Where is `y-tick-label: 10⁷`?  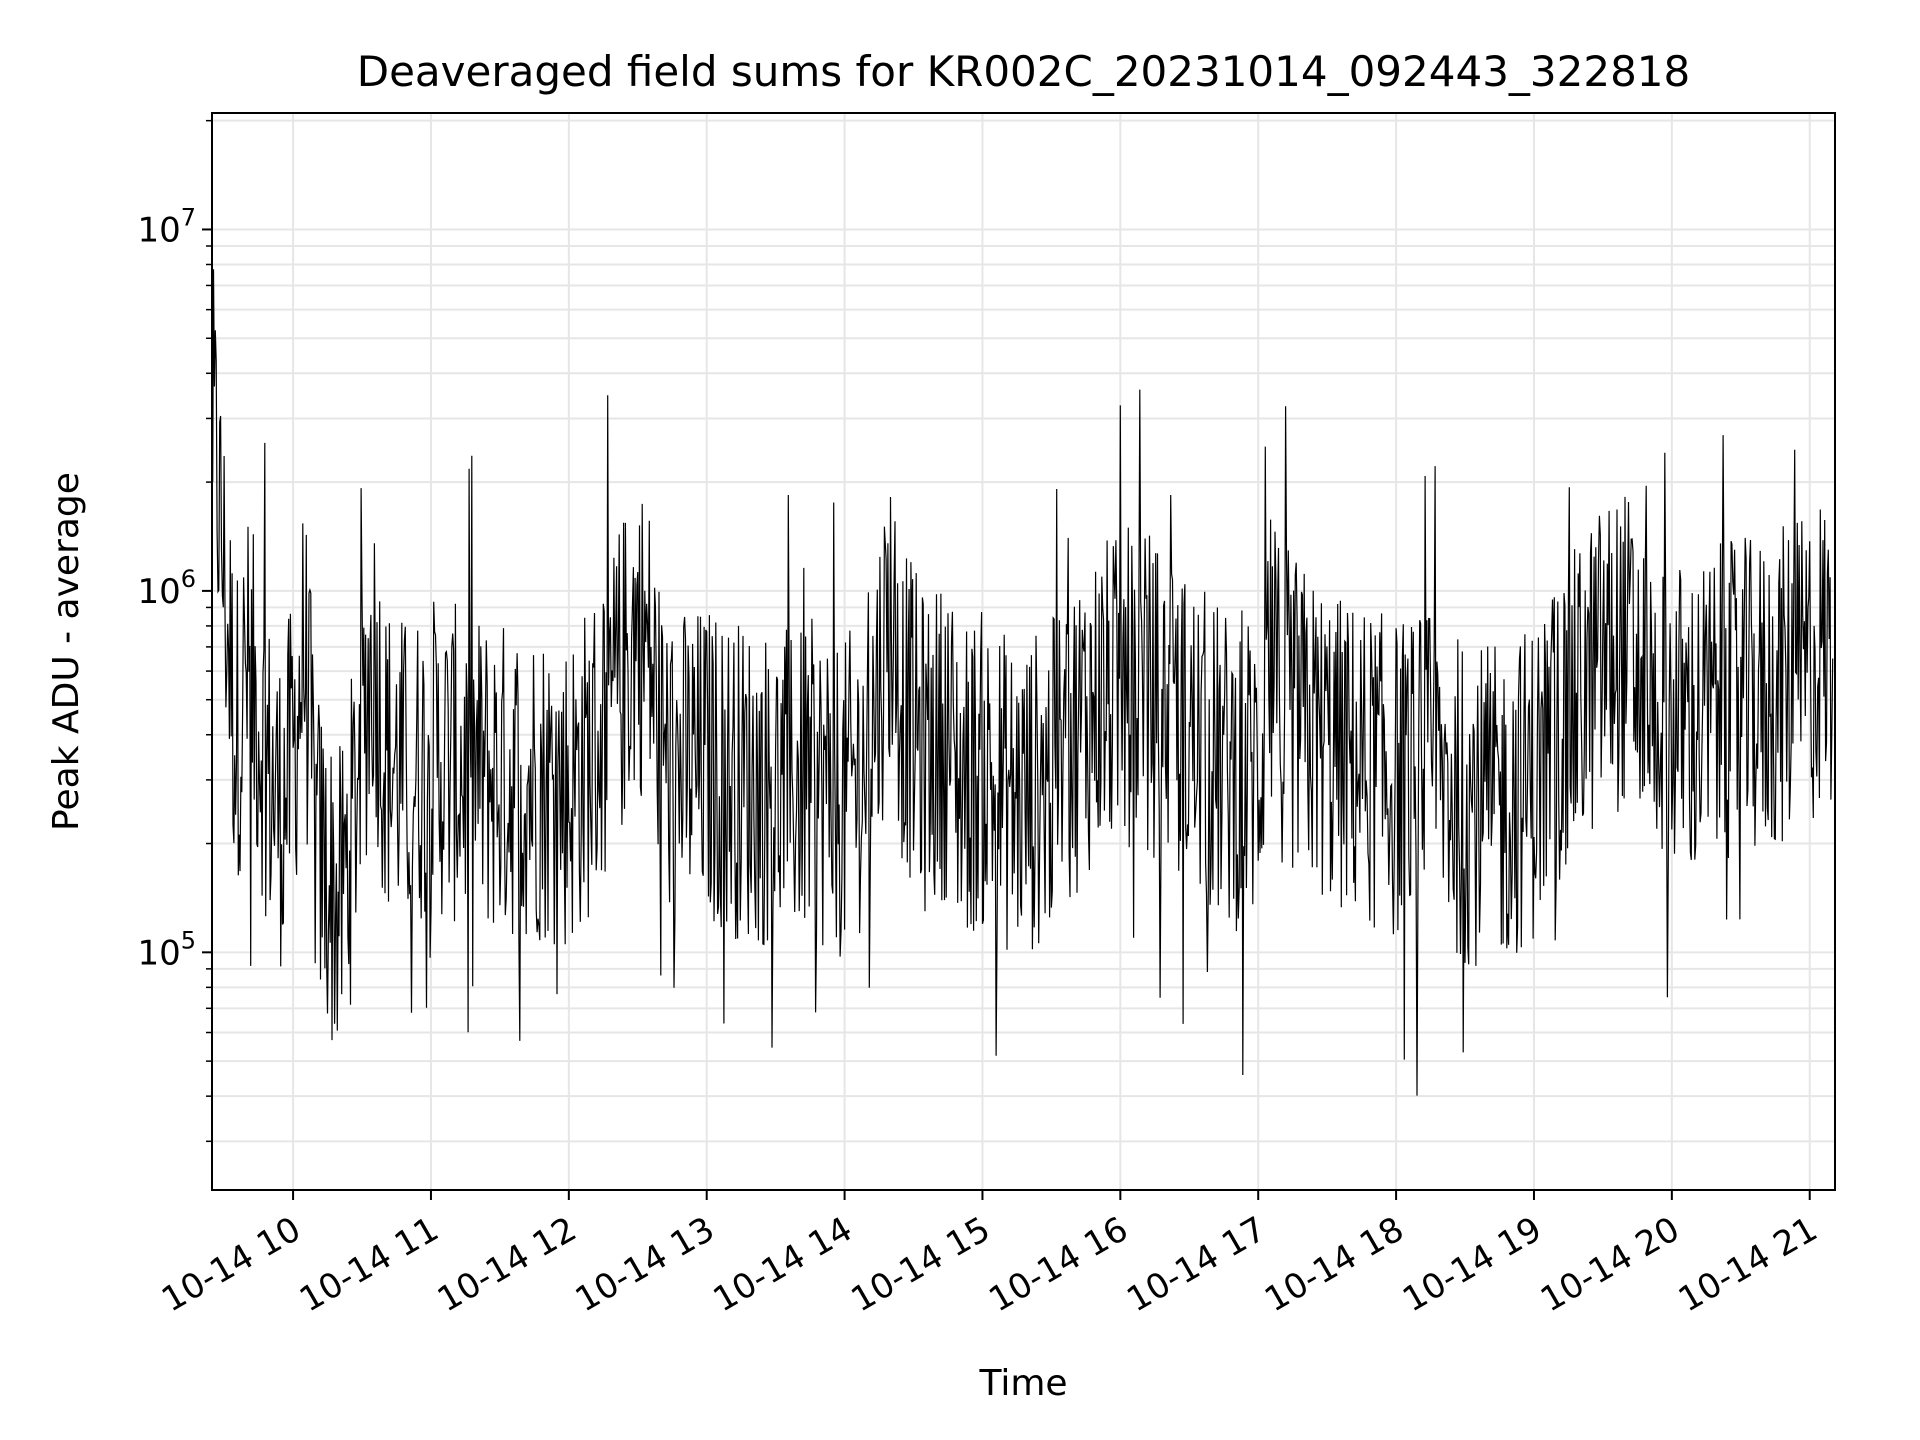
y-tick-label: 10⁷ is located at coordinates (166, 226).